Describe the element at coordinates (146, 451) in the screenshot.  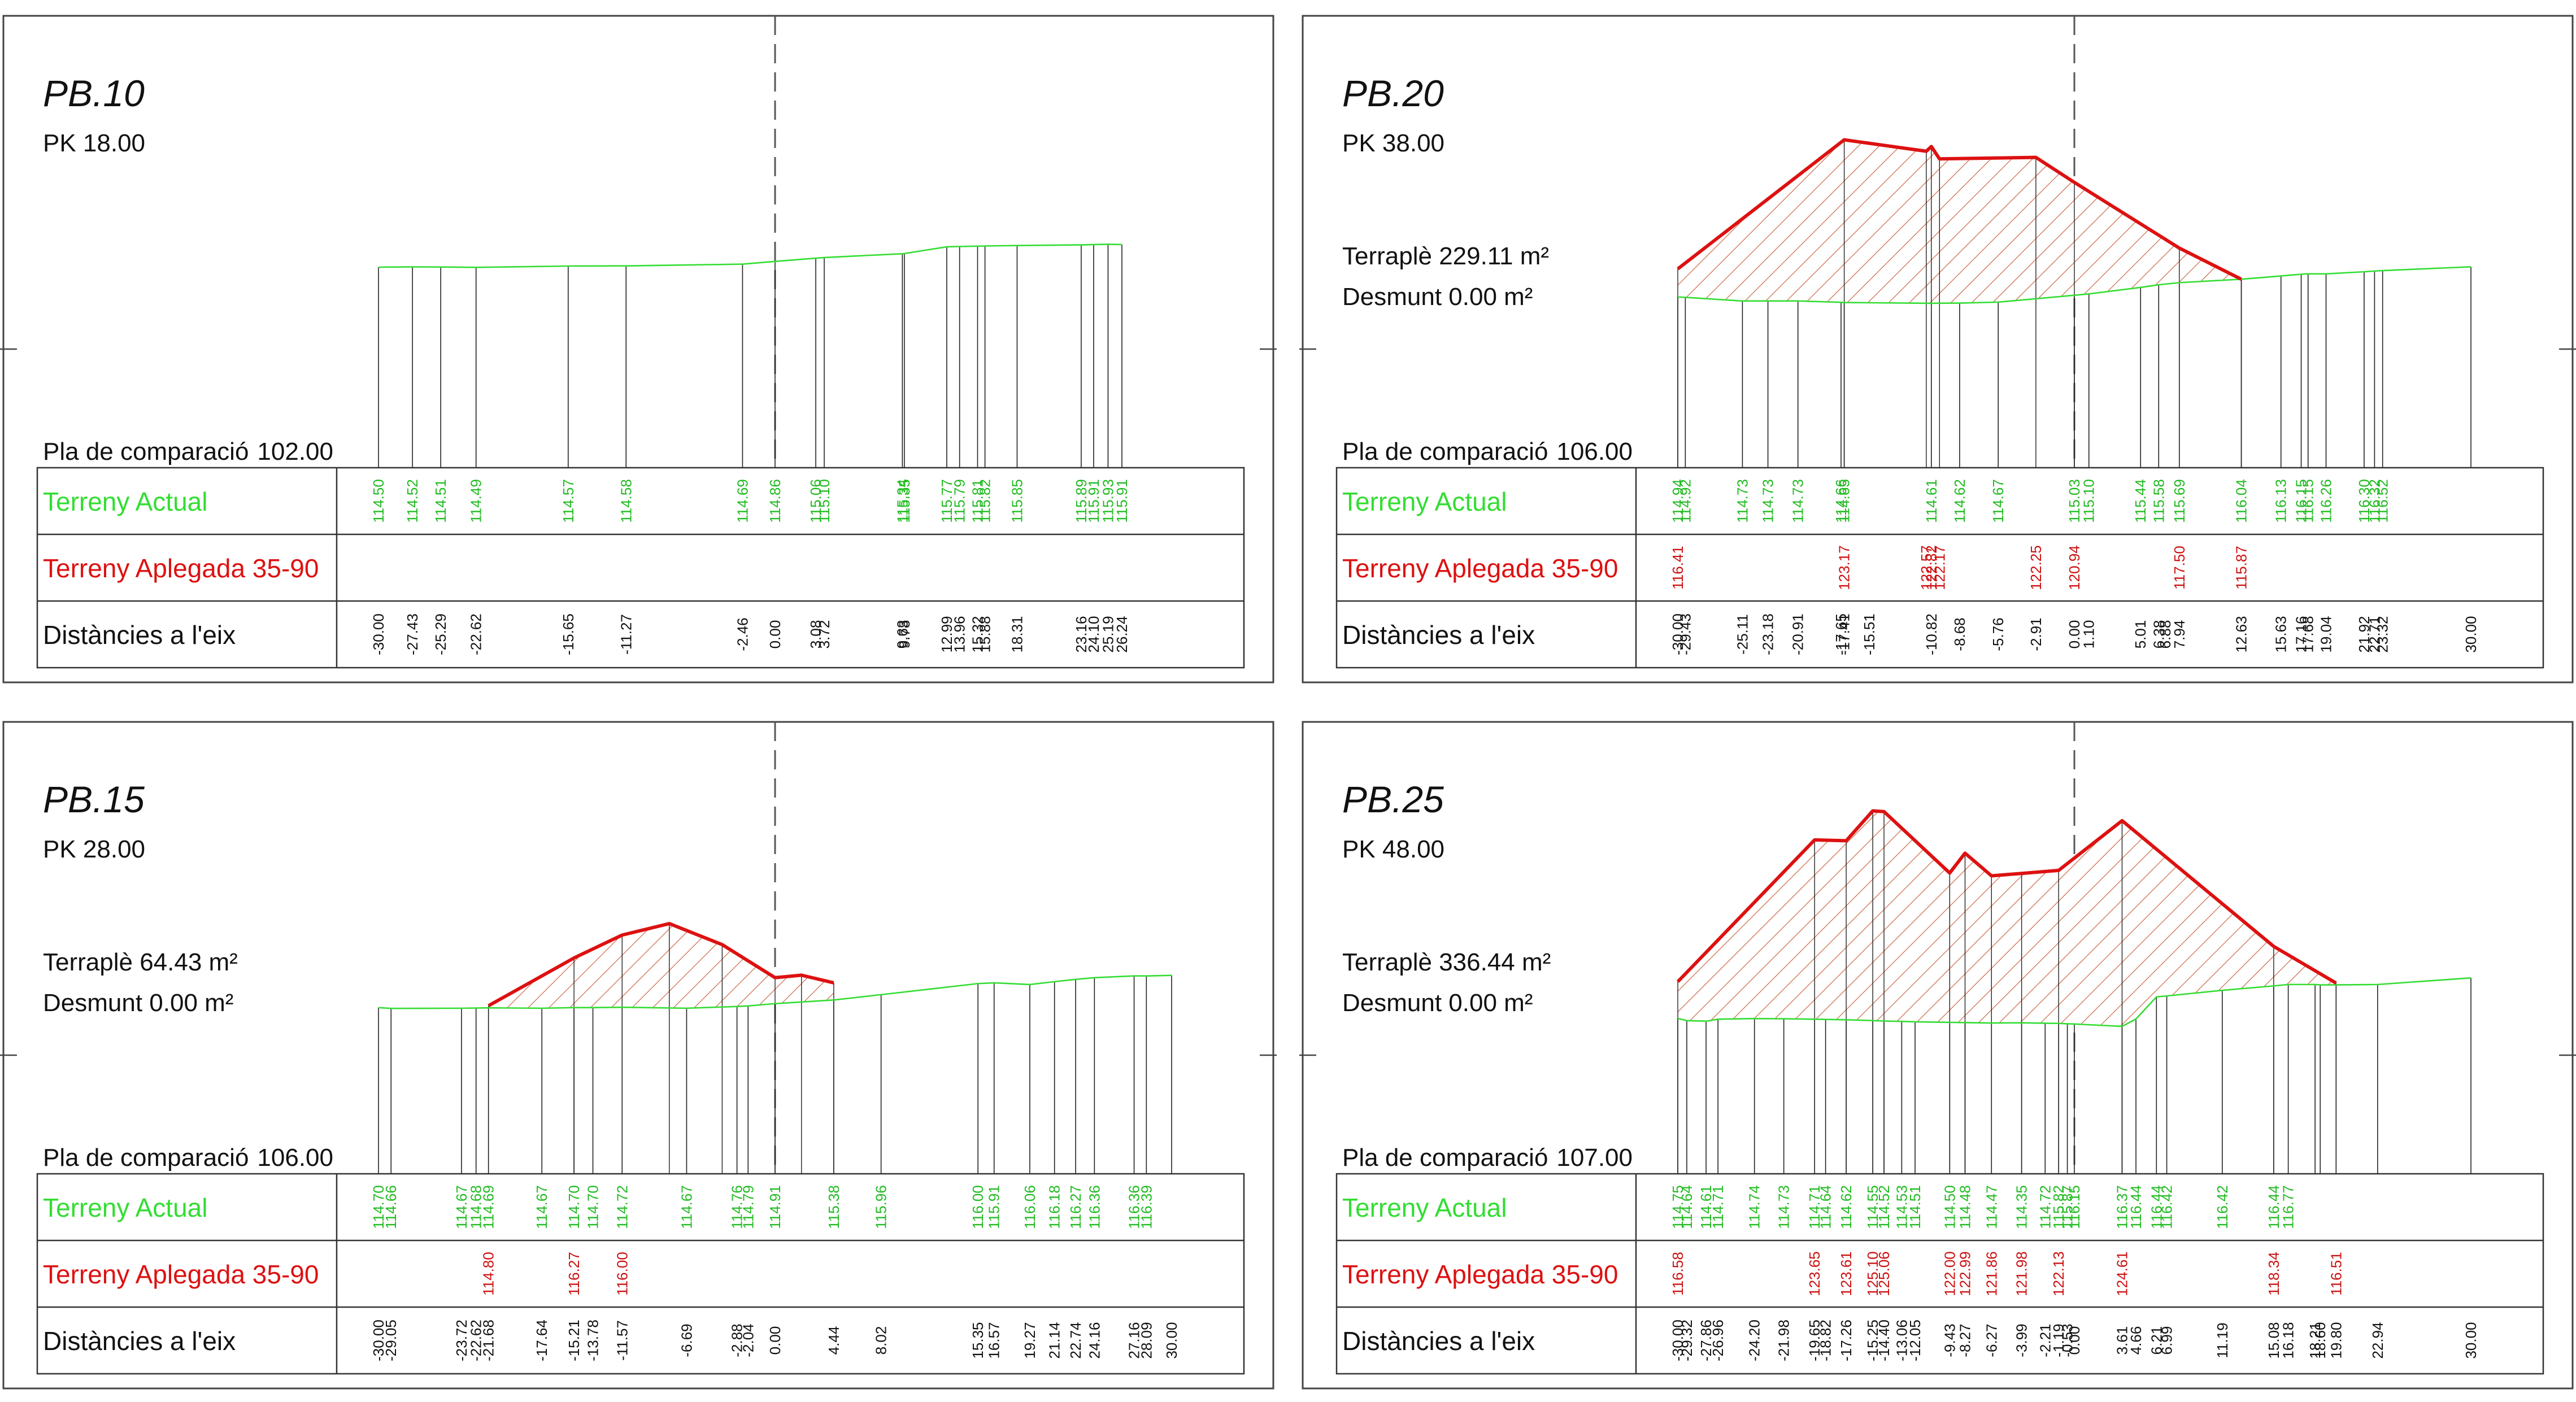
I see `pla-comparacio-label: Pla de comparació` at that location.